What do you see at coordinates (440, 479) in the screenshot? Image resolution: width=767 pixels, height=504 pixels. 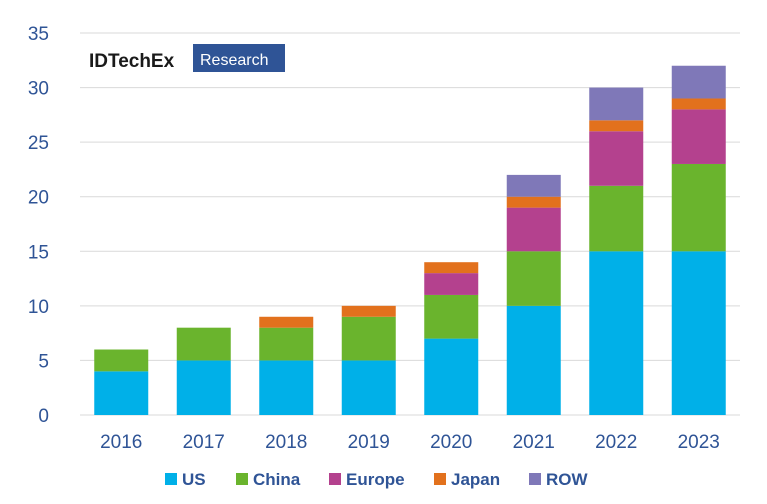 I see `legend-swatch-japan` at bounding box center [440, 479].